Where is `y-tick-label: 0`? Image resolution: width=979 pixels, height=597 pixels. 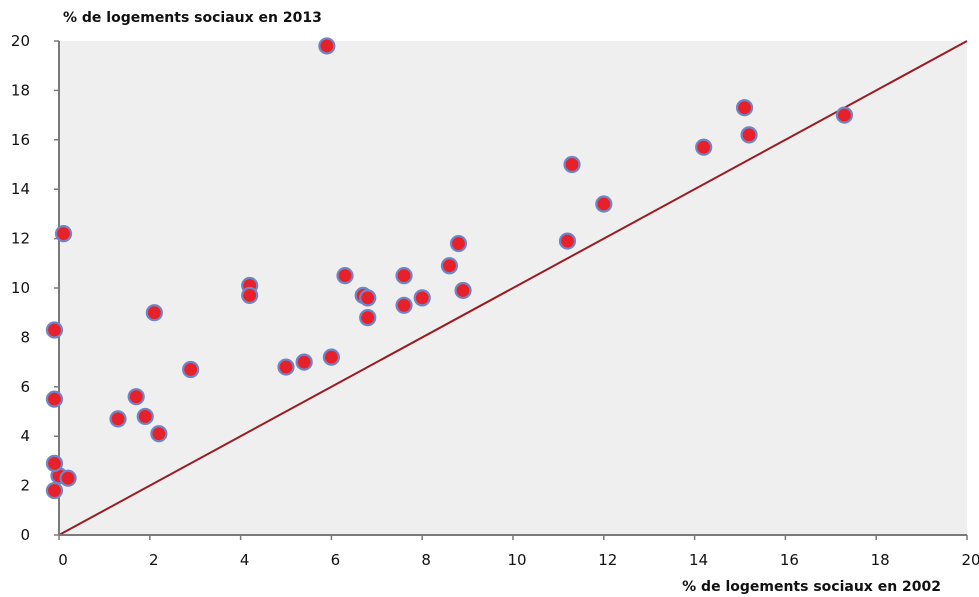 y-tick-label: 0 is located at coordinates (25, 535).